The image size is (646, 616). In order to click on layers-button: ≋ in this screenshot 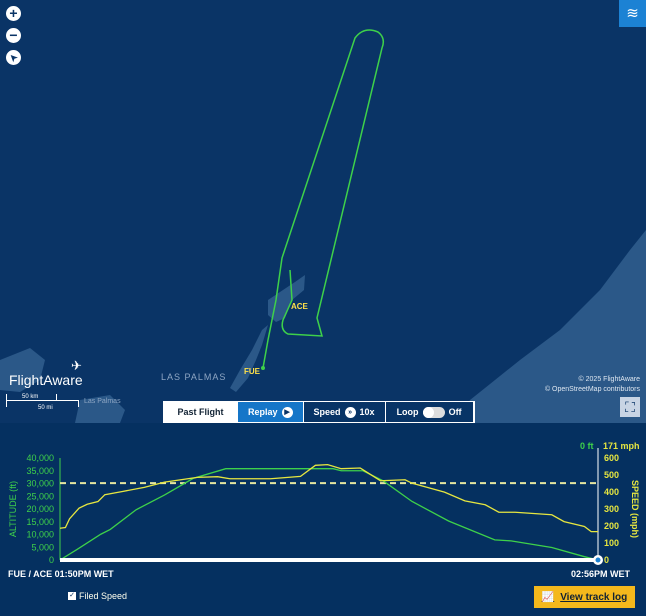, I will do `click(632, 13)`.